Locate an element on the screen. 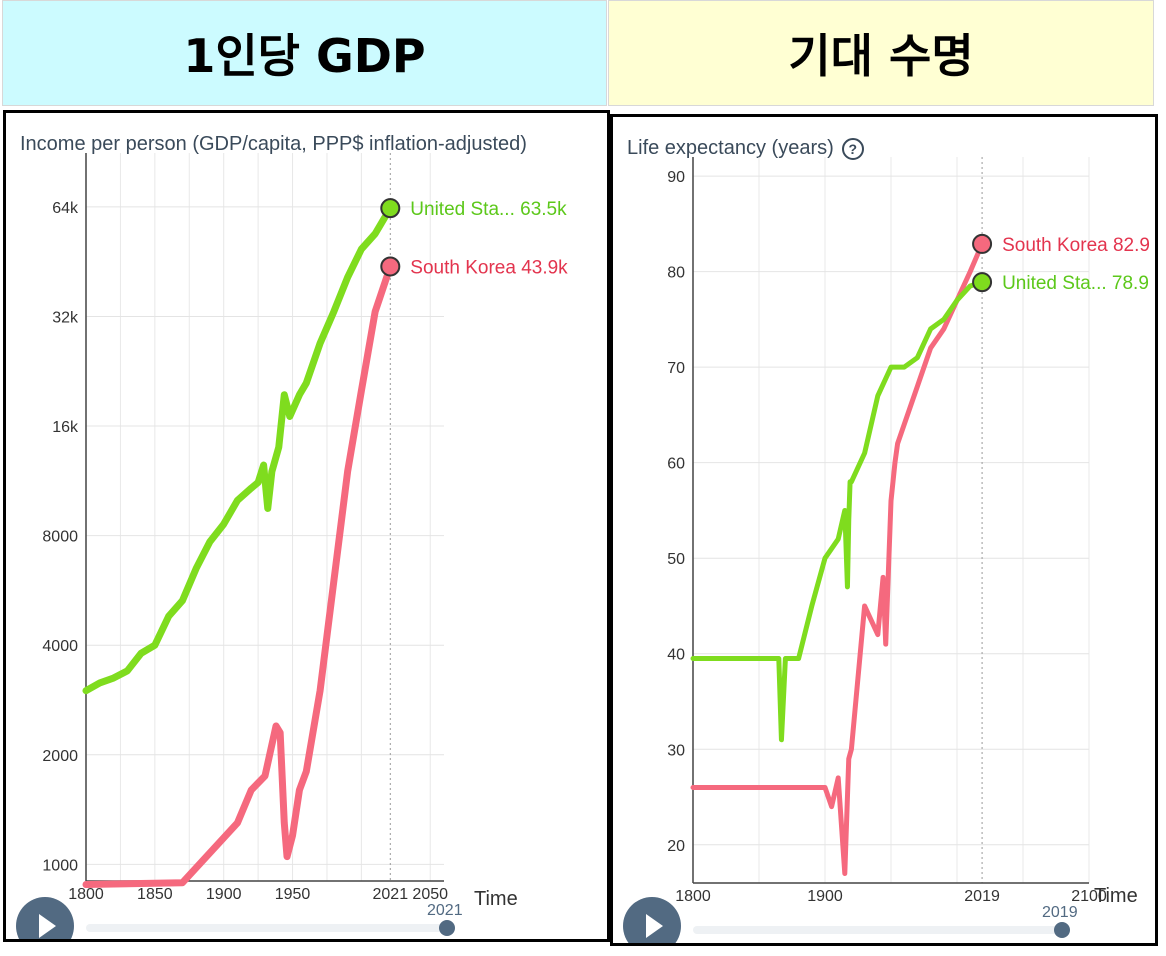 This screenshot has width=1166, height=956. question-circle-icon: ? is located at coordinates (852, 148).